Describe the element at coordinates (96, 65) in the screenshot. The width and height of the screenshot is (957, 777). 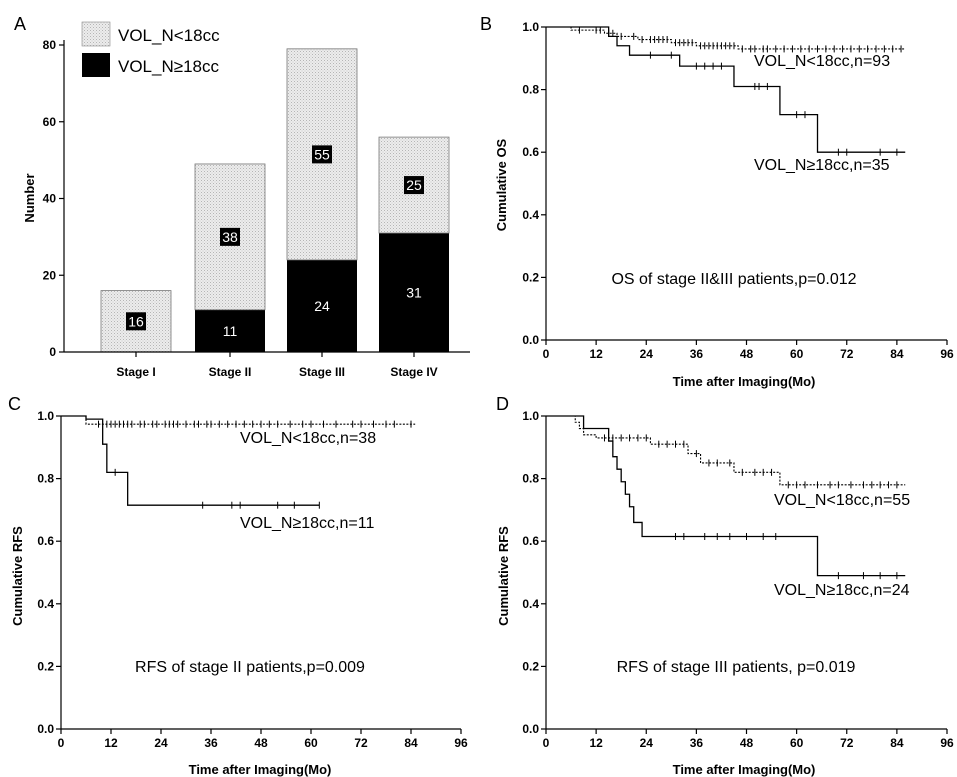
I see `legend-swatch-above` at that location.